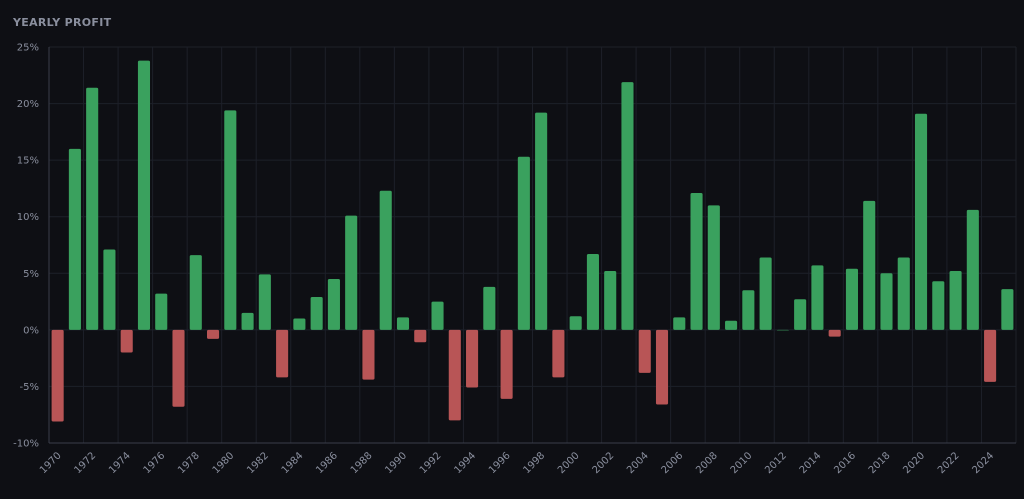 The width and height of the screenshot is (1024, 499). Describe the element at coordinates (886, 301) in the screenshot. I see `bar-2018` at that location.